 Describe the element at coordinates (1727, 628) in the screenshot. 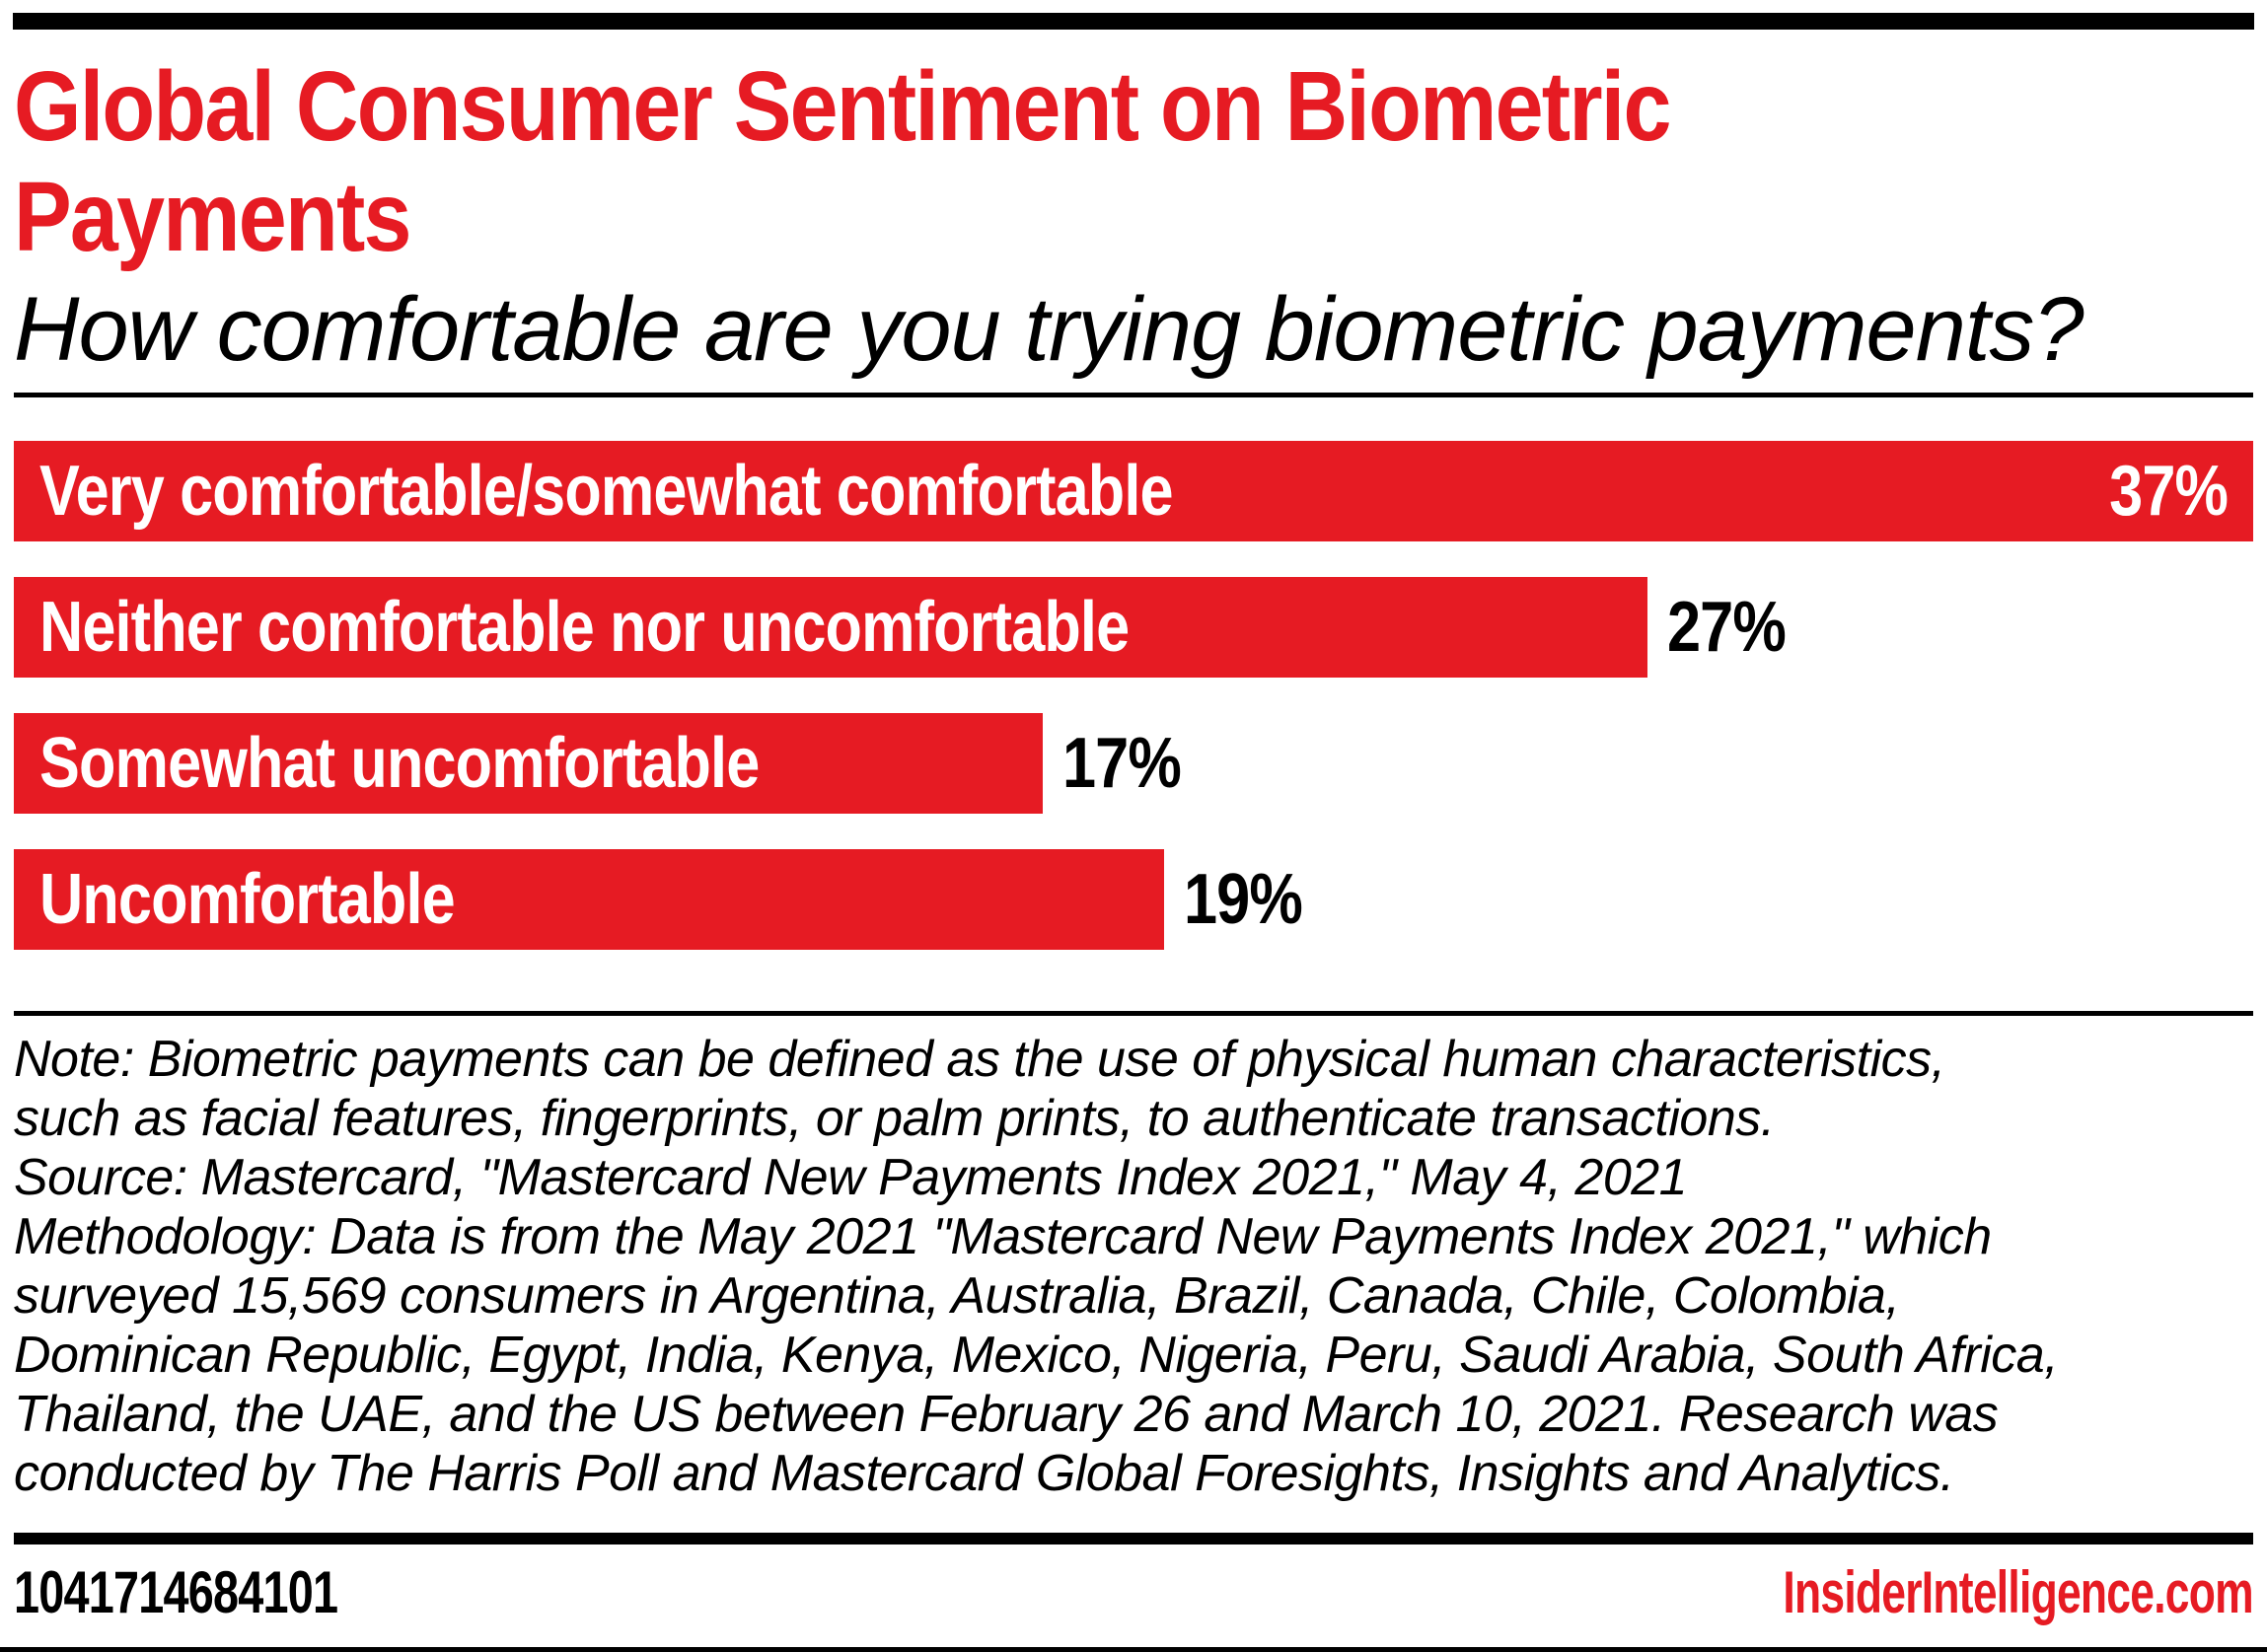

I see `bar-value-label: 27%` at that location.